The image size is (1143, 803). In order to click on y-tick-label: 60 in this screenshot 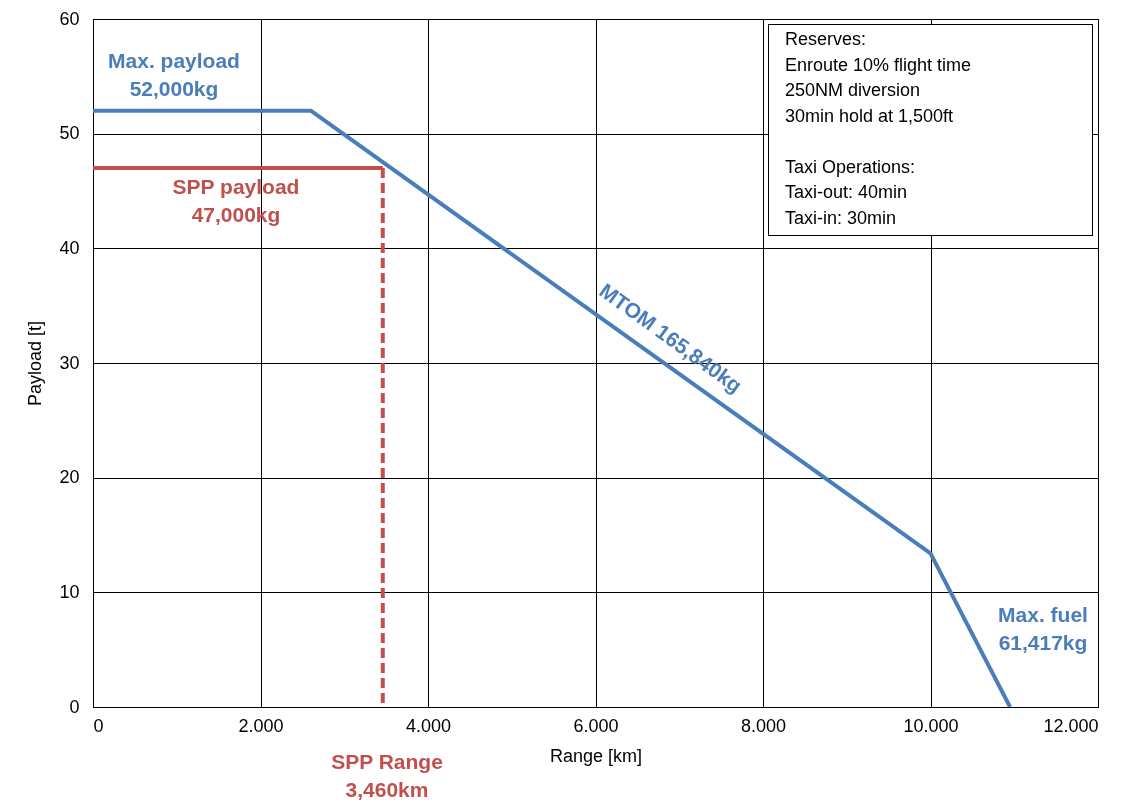, I will do `click(69, 18)`.